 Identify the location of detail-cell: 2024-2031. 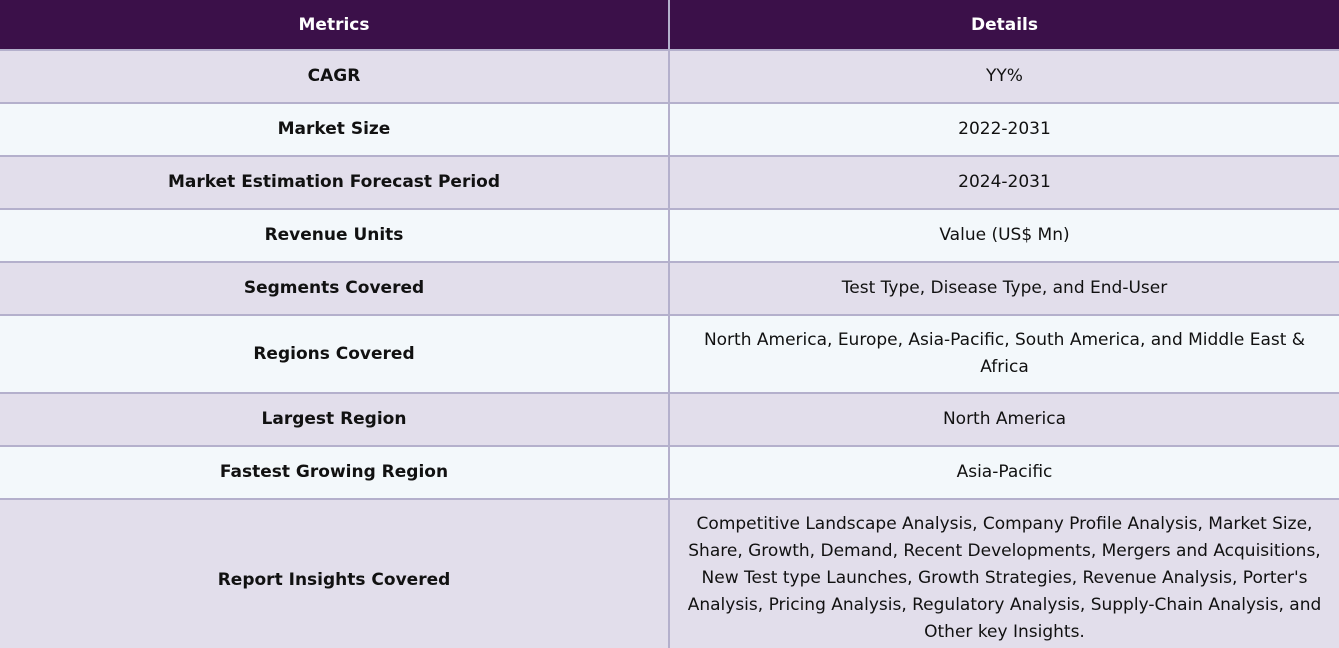
(1004, 183).